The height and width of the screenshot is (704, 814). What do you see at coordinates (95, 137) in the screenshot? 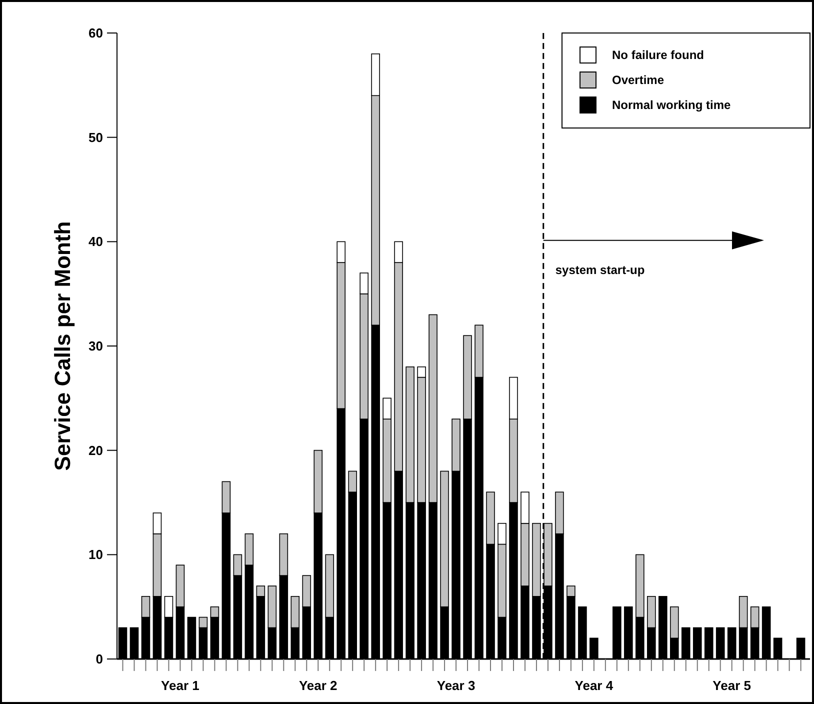
I see `y-tick-label: 50` at bounding box center [95, 137].